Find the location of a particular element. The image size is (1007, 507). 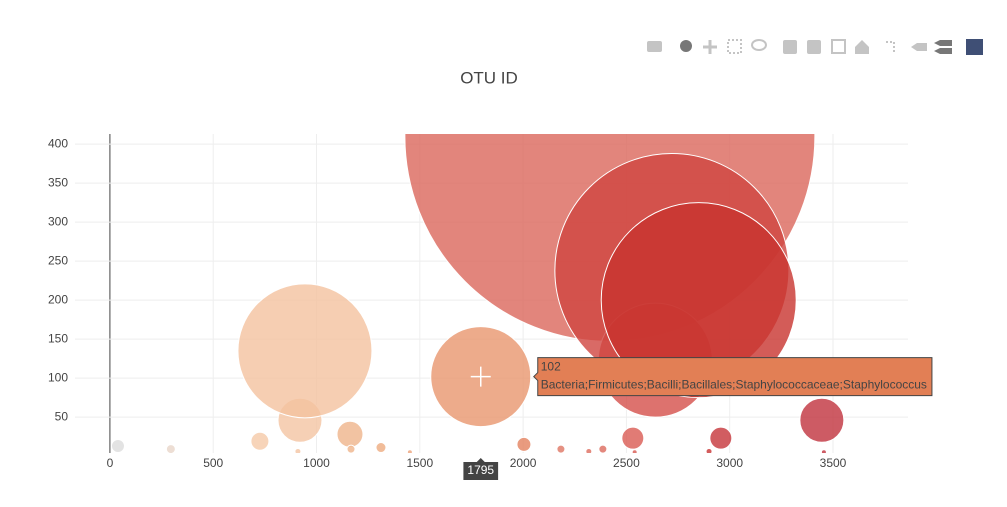

x-tick-label: 1000 is located at coordinates (316, 463).